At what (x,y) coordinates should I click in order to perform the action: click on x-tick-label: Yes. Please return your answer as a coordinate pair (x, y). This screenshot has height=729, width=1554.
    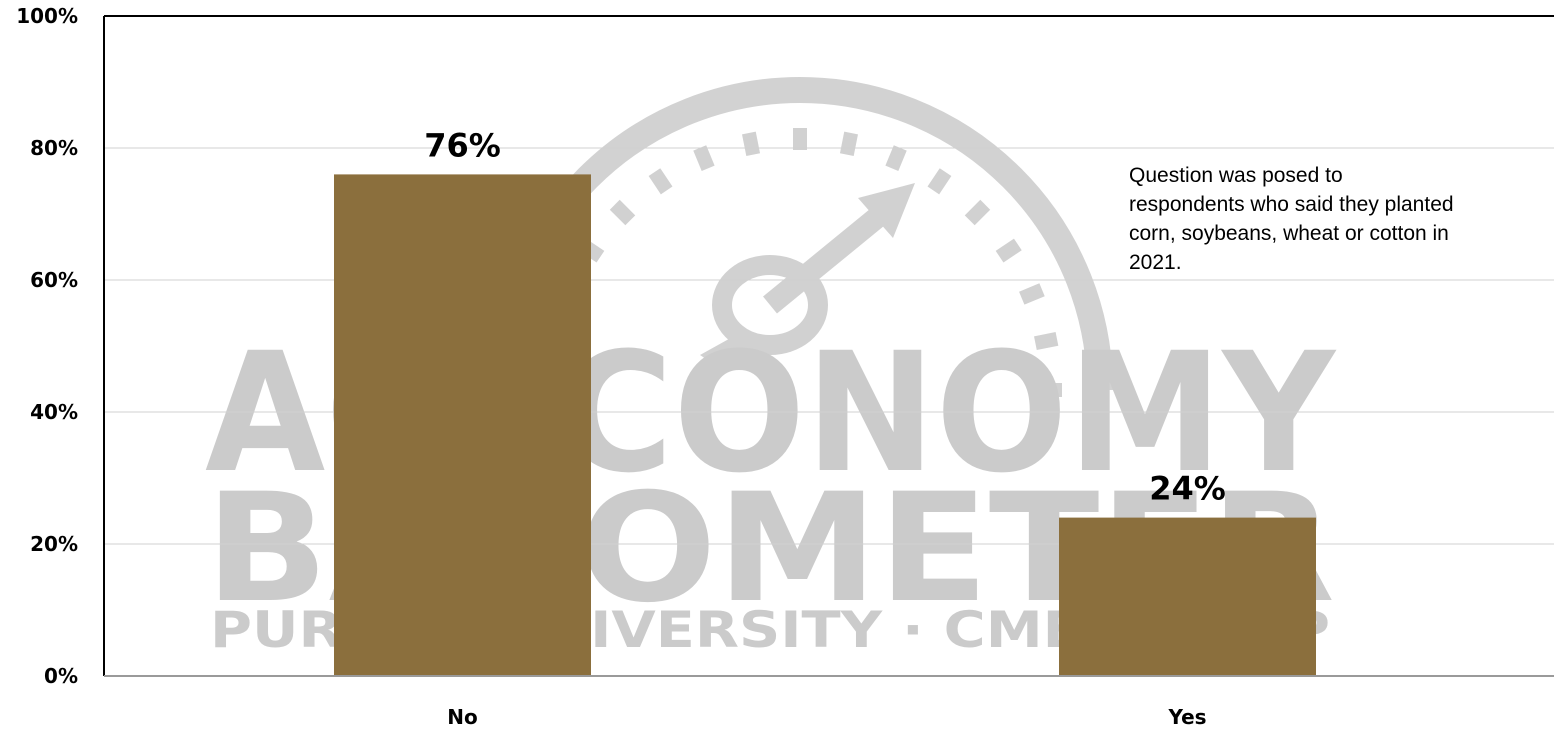
    Looking at the image, I should click on (1186, 717).